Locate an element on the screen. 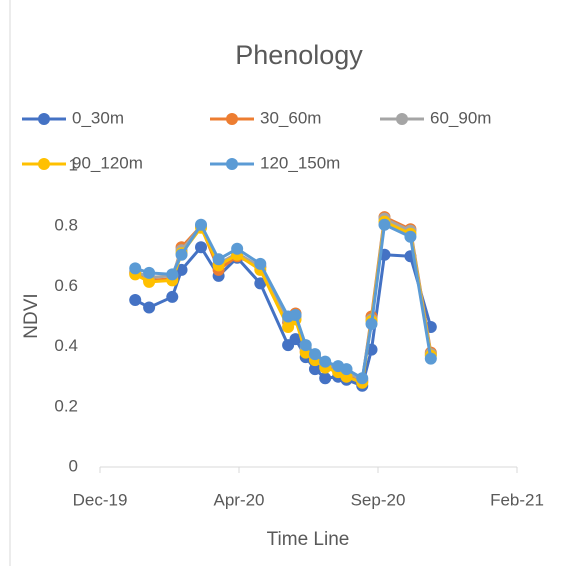 Image resolution: width=577 pixels, height=571 pixels. y-tick-label: 0.8 is located at coordinates (66, 225).